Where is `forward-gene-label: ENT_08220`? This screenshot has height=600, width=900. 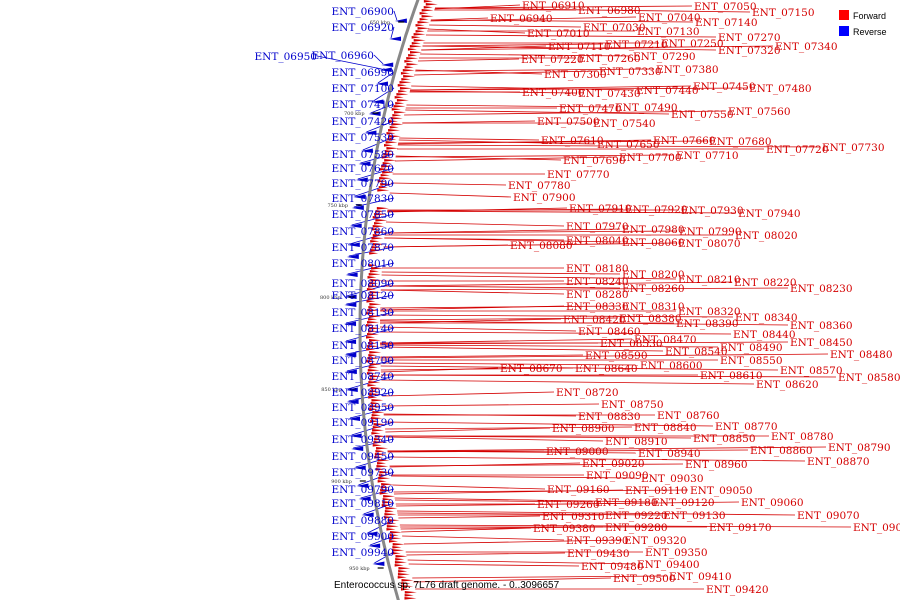 forward-gene-label: ENT_08220 is located at coordinates (765, 283).